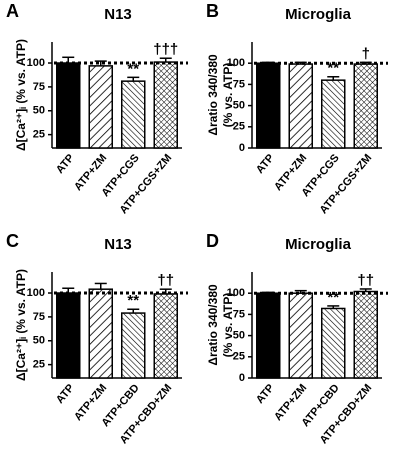 The height and width of the screenshot is (452, 400). What do you see at coordinates (212, 11) in the screenshot?
I see `panel-label: B` at bounding box center [212, 11].